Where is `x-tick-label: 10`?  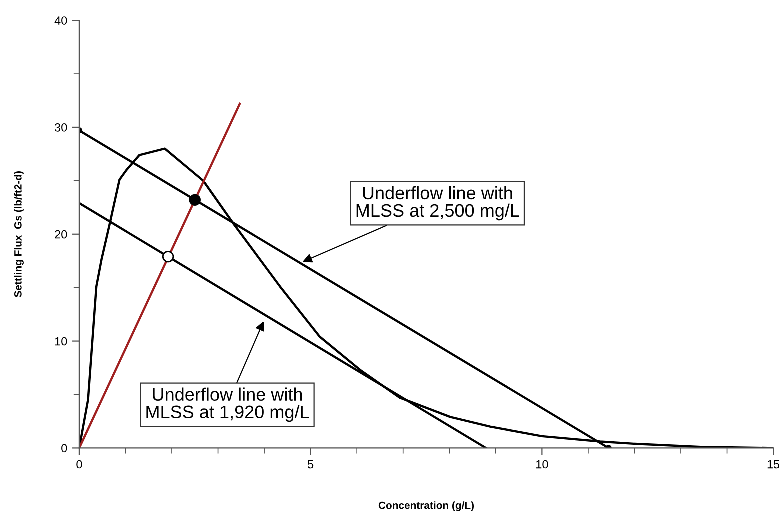 x-tick-label: 10 is located at coordinates (542, 464).